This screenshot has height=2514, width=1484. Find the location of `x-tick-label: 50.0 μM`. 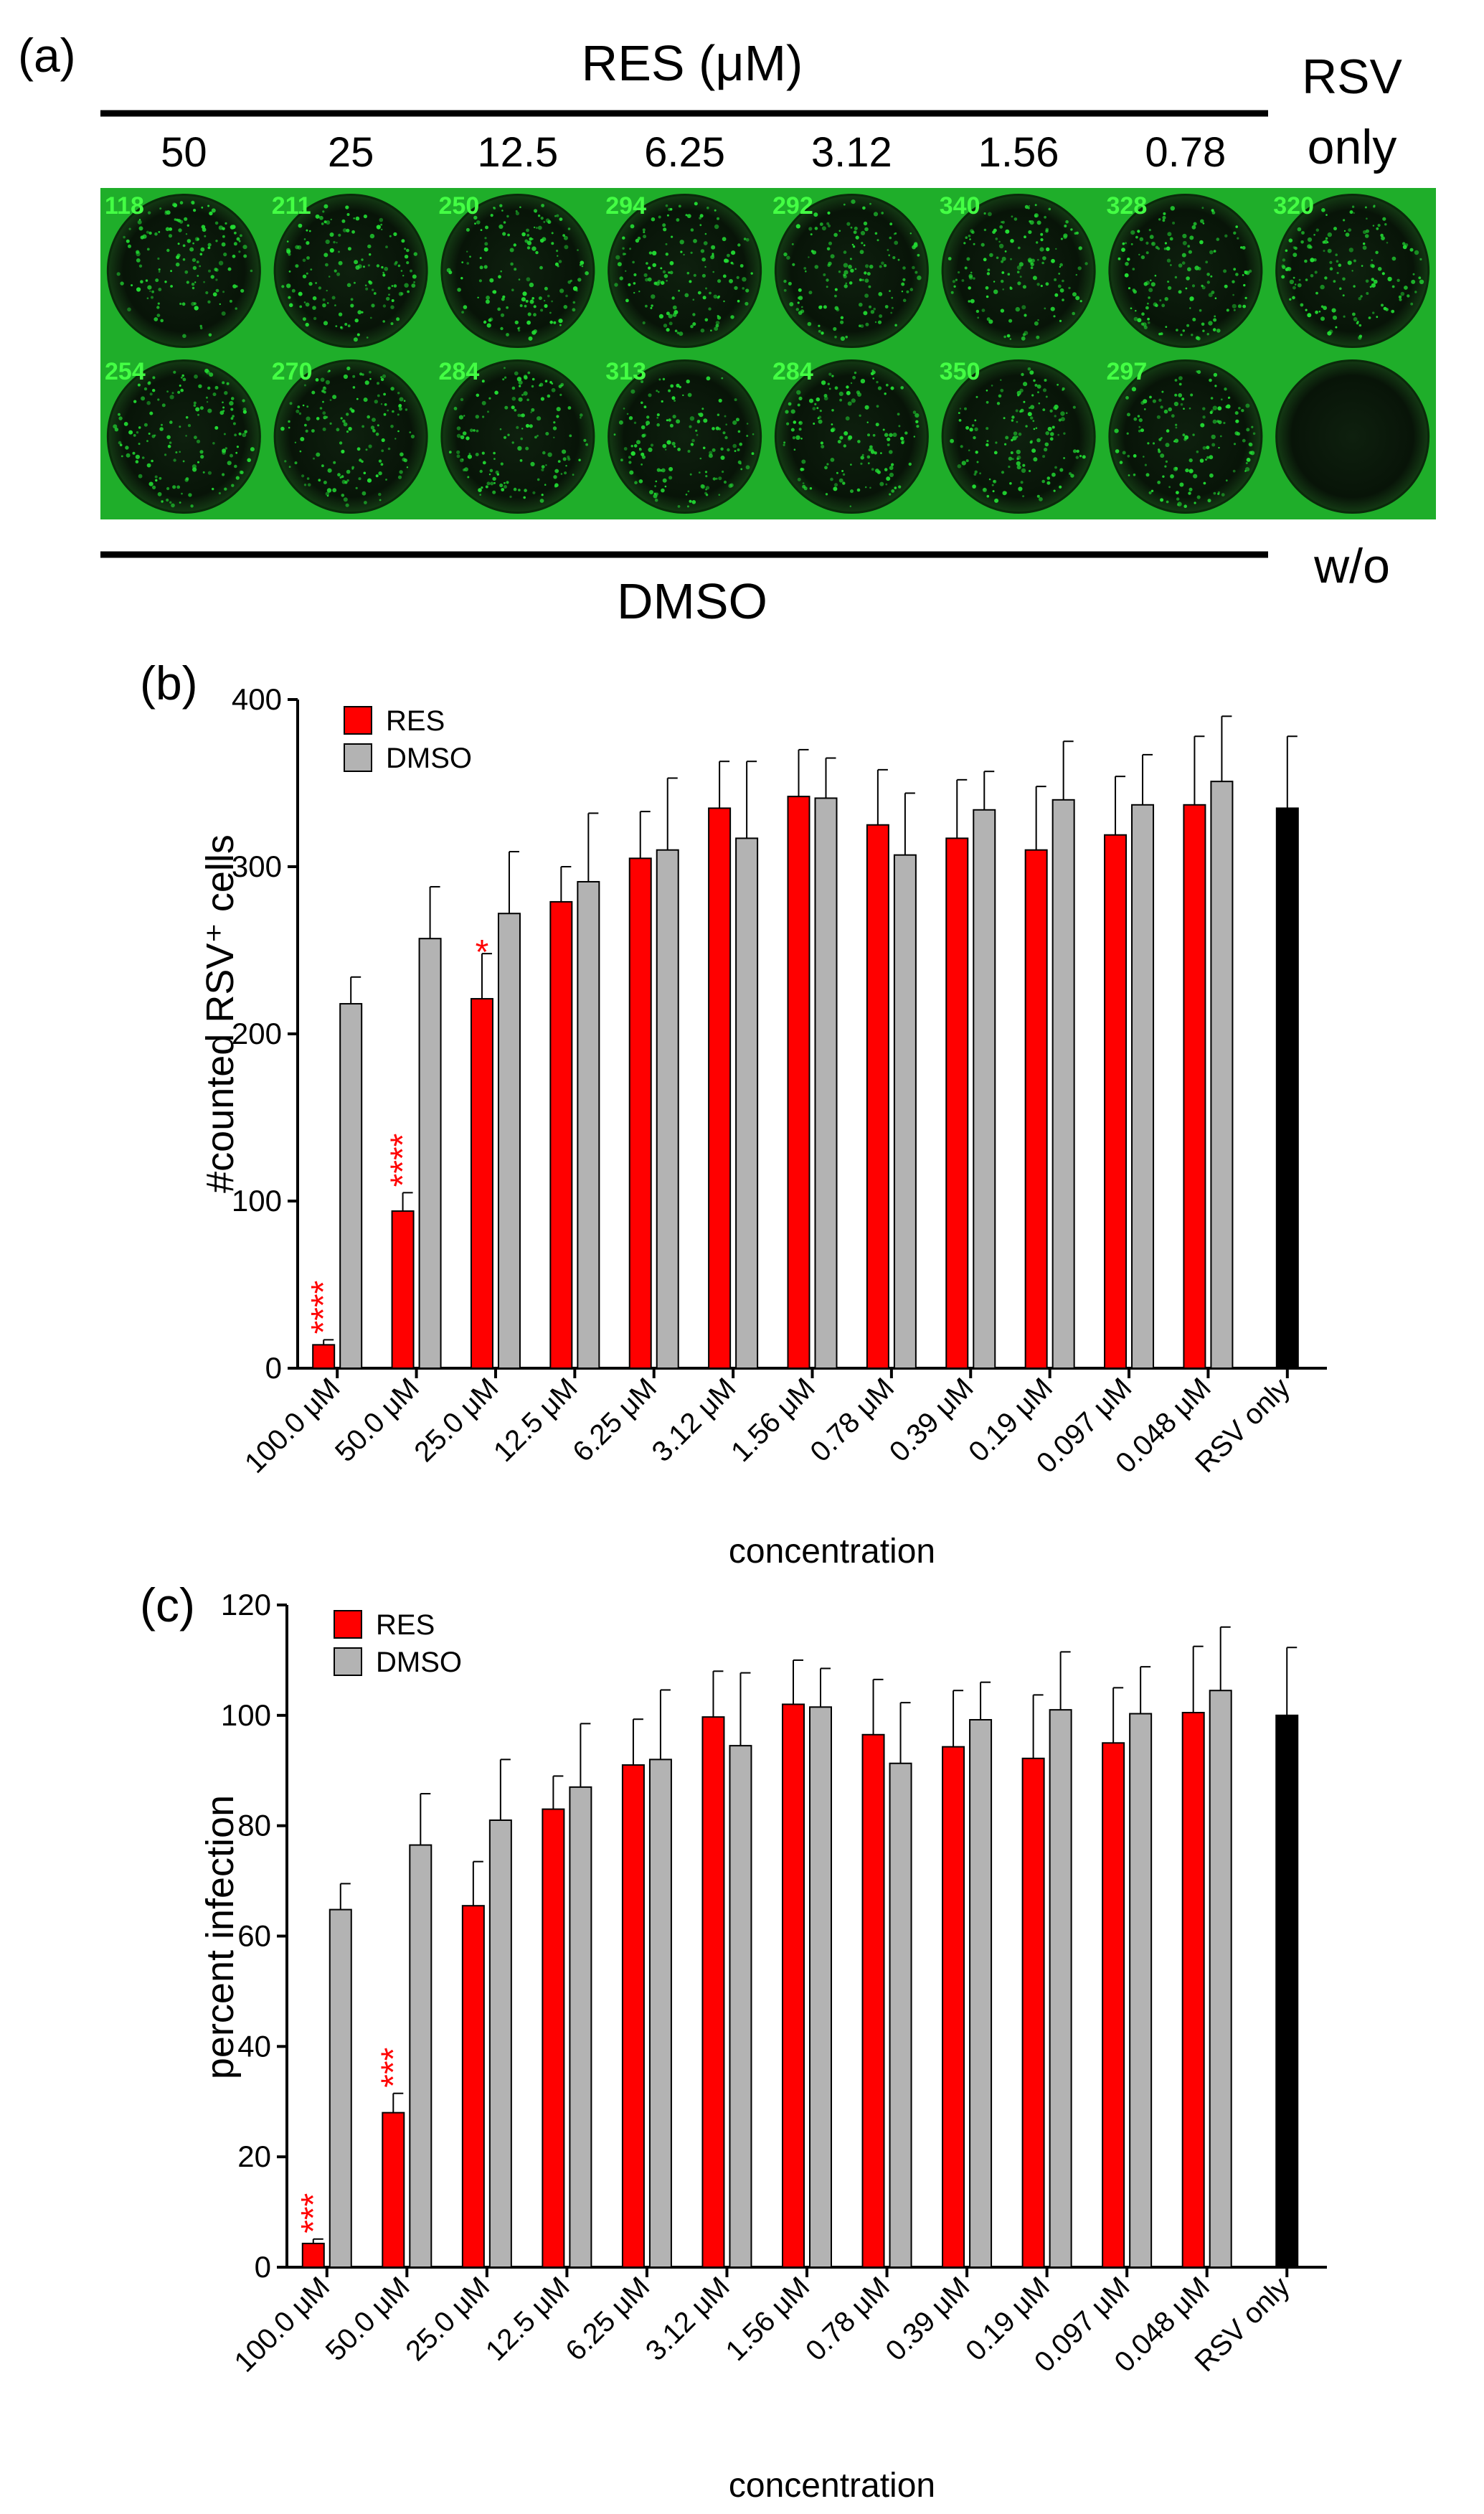

x-tick-label: 50.0 μM is located at coordinates (377, 1420).